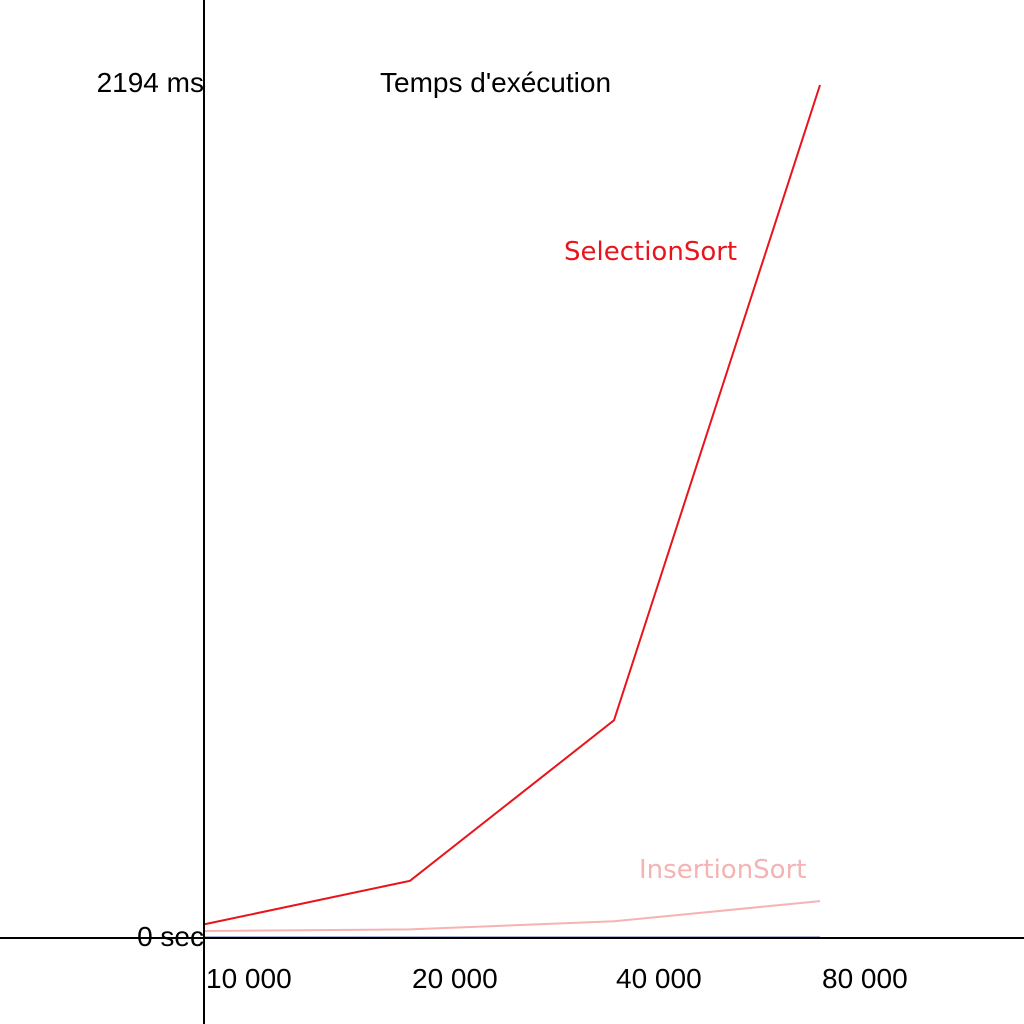 Image resolution: width=1024 pixels, height=1024 pixels. I want to click on x-tick-label: 10 000, so click(249, 978).